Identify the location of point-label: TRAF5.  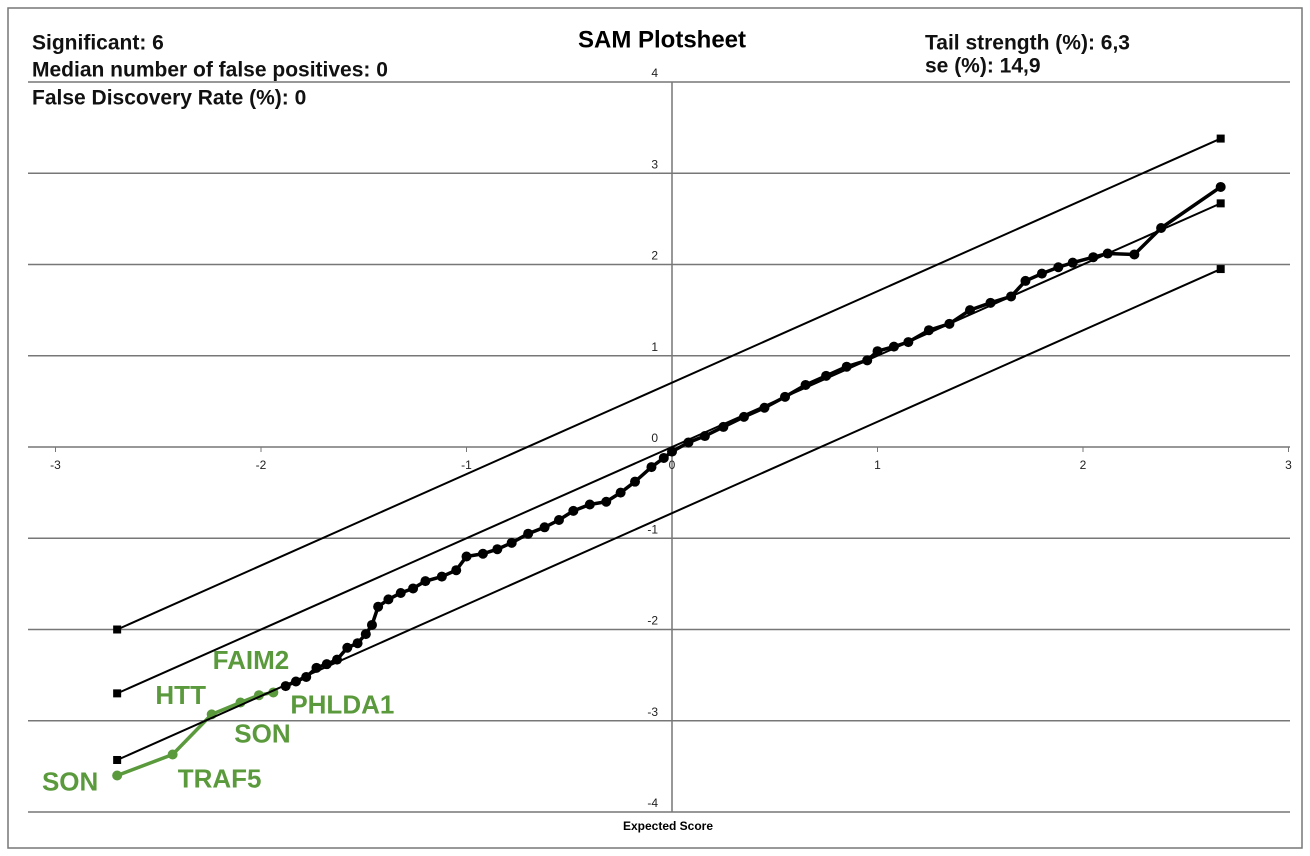
(220, 778).